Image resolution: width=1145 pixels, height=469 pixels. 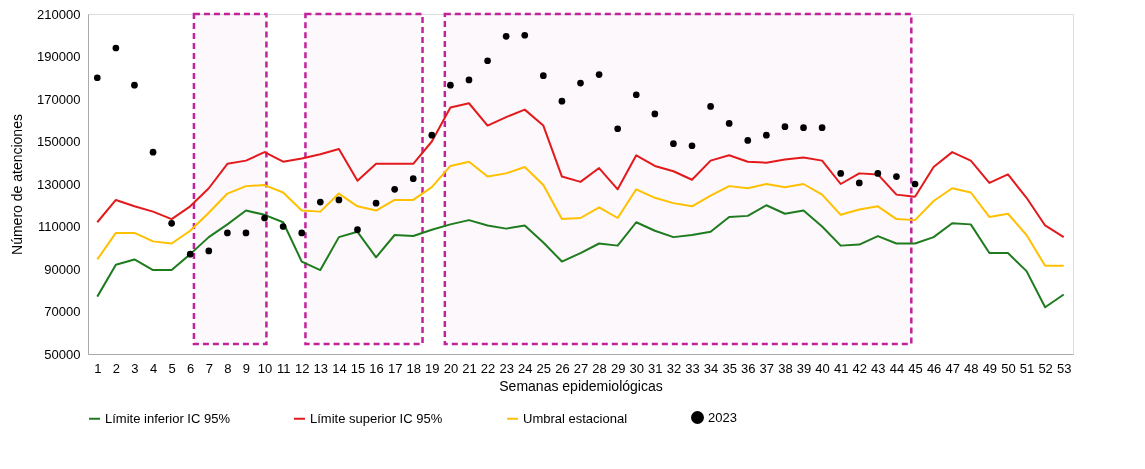 I want to click on y-tick-label: 70000, so click(x=62, y=311).